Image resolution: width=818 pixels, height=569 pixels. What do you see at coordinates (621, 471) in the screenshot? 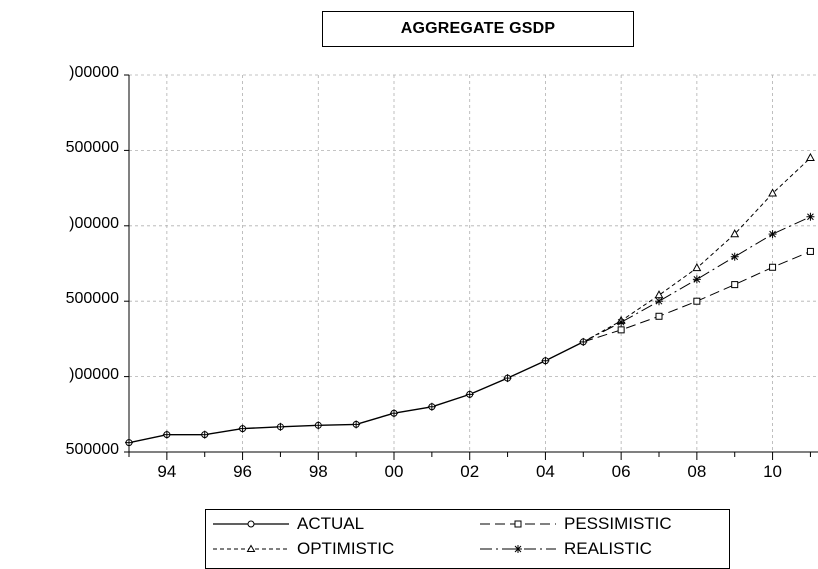
I see `x-tick-label: 06` at bounding box center [621, 471].